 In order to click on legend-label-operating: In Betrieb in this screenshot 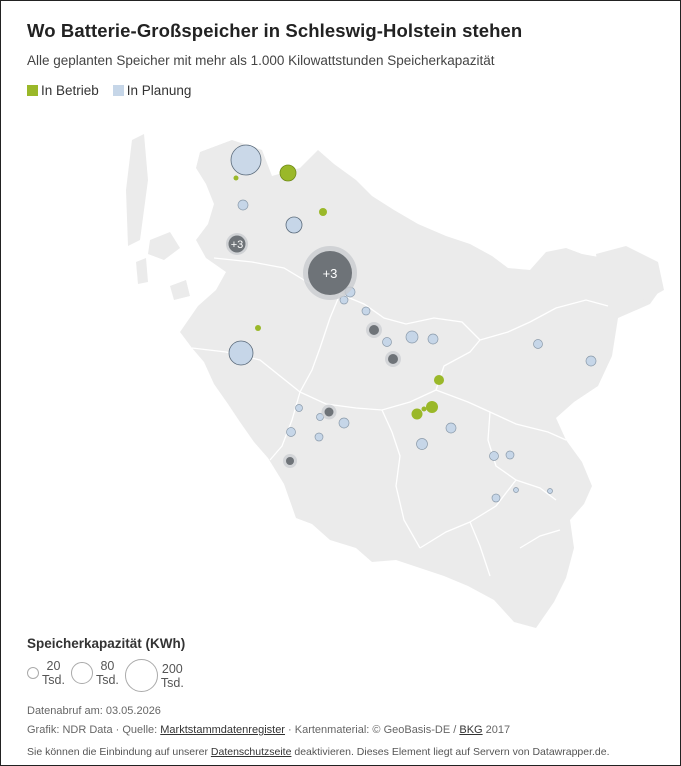, I will do `click(70, 90)`.